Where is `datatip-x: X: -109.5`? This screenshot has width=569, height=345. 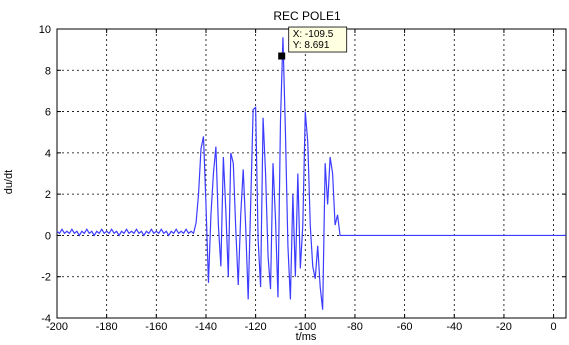
datatip-x: X: -109.5 is located at coordinates (313, 34).